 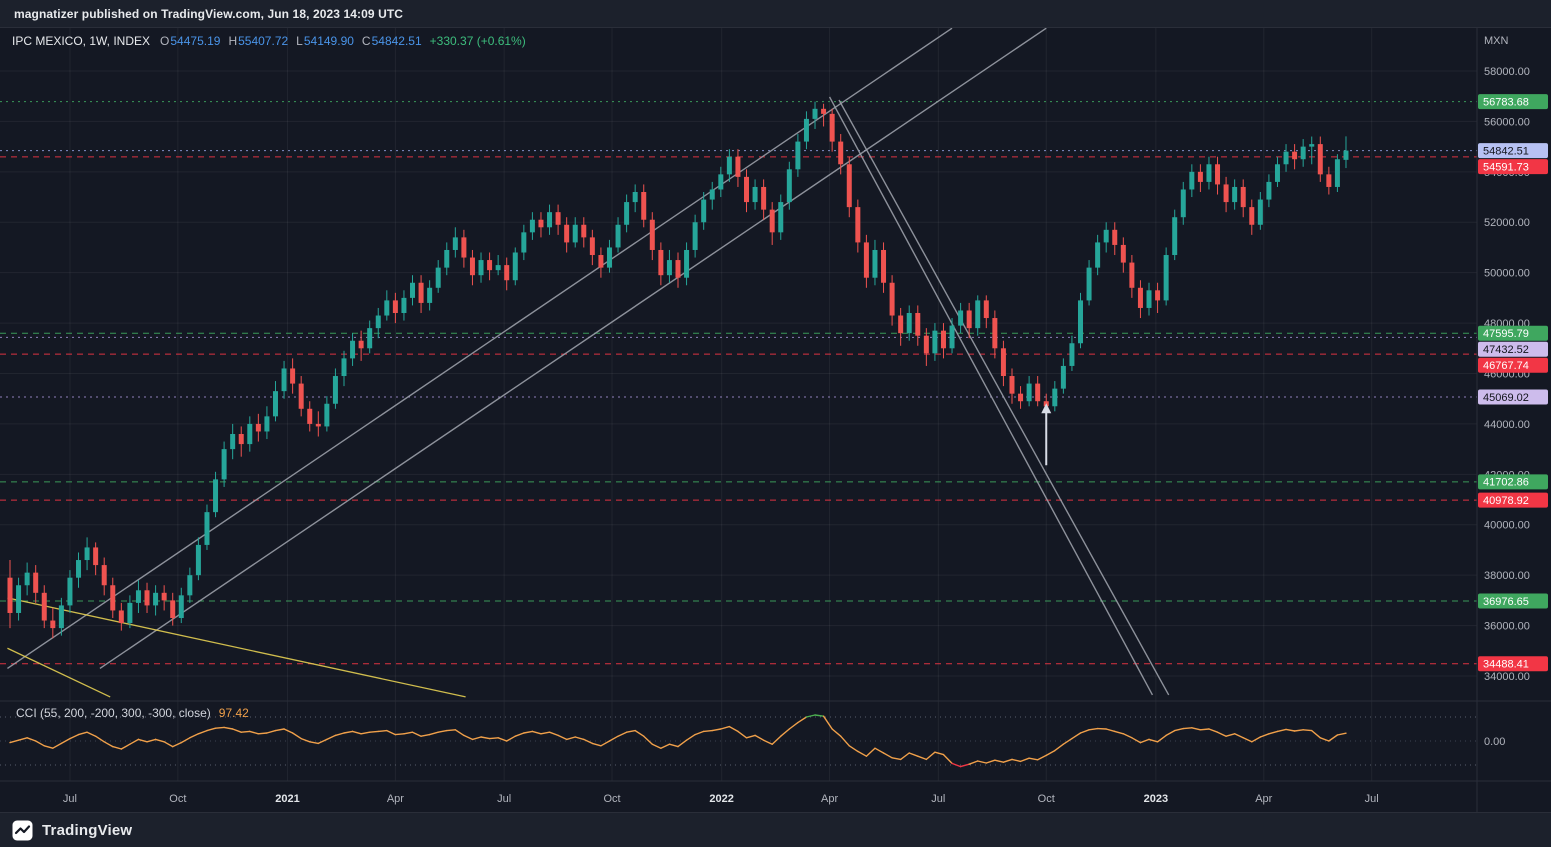 What do you see at coordinates (1506, 102) in the screenshot?
I see `svg-text: 56783.68` at bounding box center [1506, 102].